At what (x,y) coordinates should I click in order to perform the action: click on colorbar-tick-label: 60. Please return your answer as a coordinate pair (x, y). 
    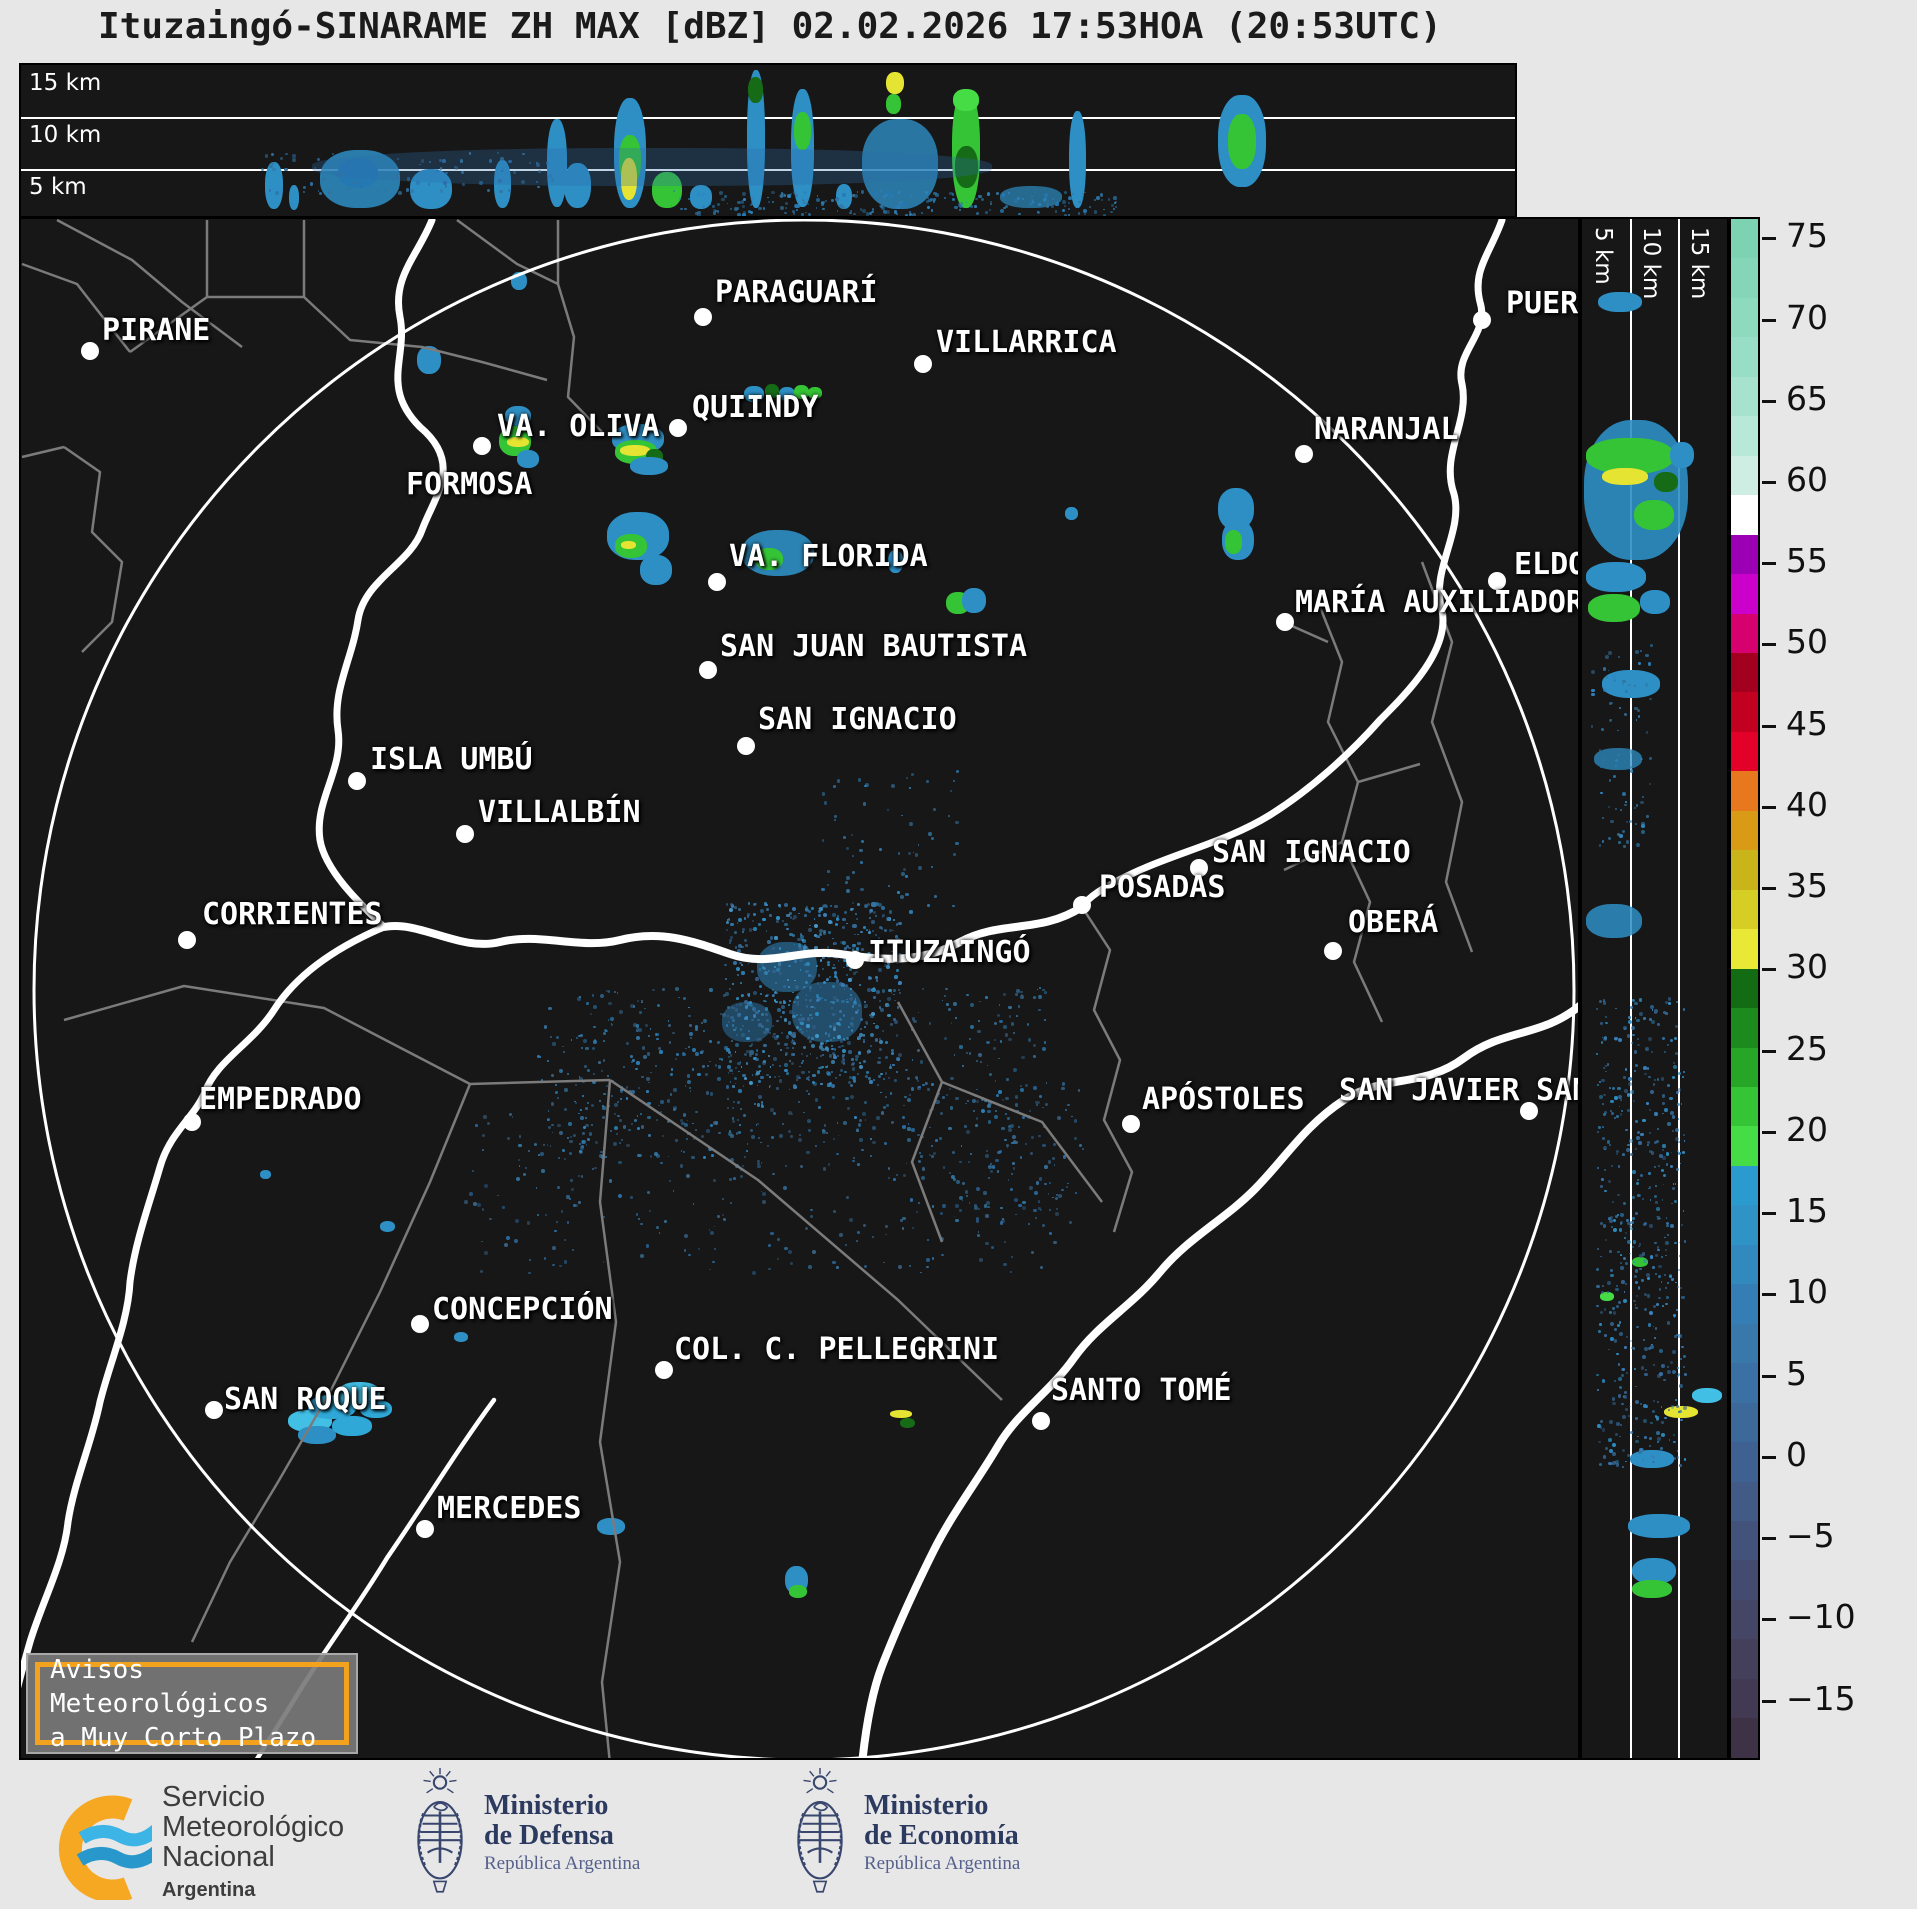
    Looking at the image, I should click on (1807, 479).